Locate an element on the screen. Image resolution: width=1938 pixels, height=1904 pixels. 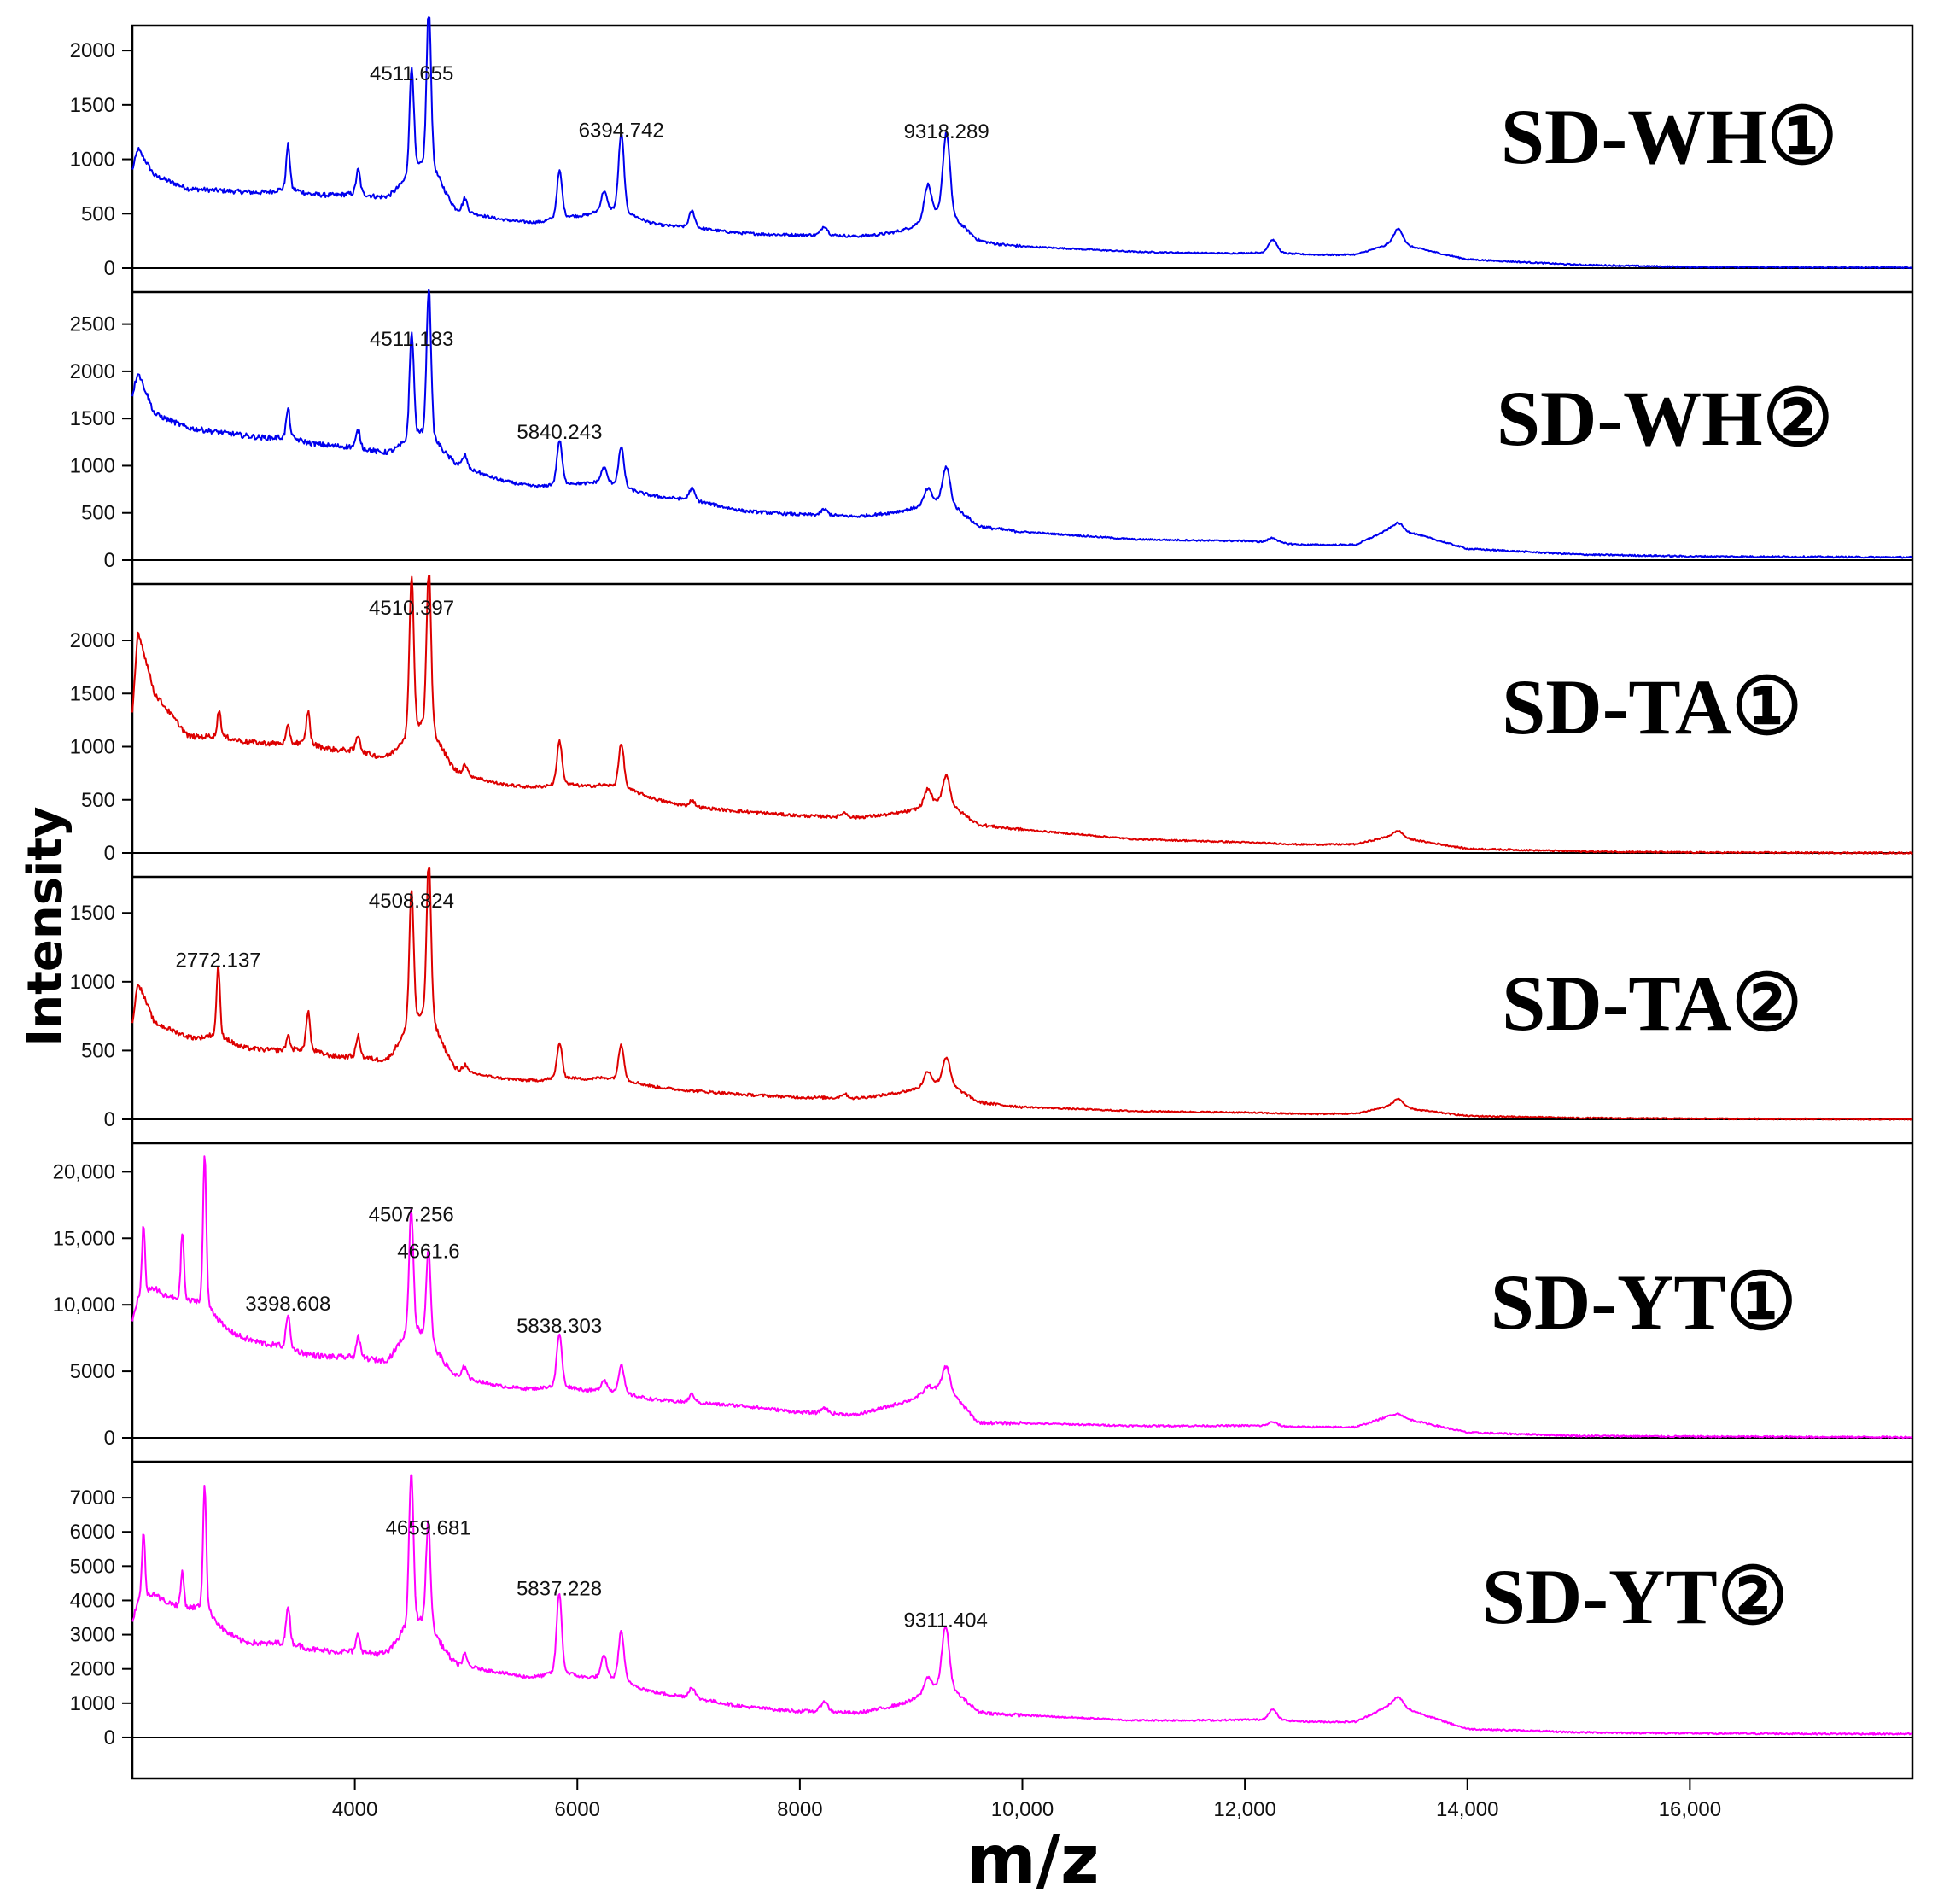
x-tick-label: 16,000 is located at coordinates (1690, 1809).